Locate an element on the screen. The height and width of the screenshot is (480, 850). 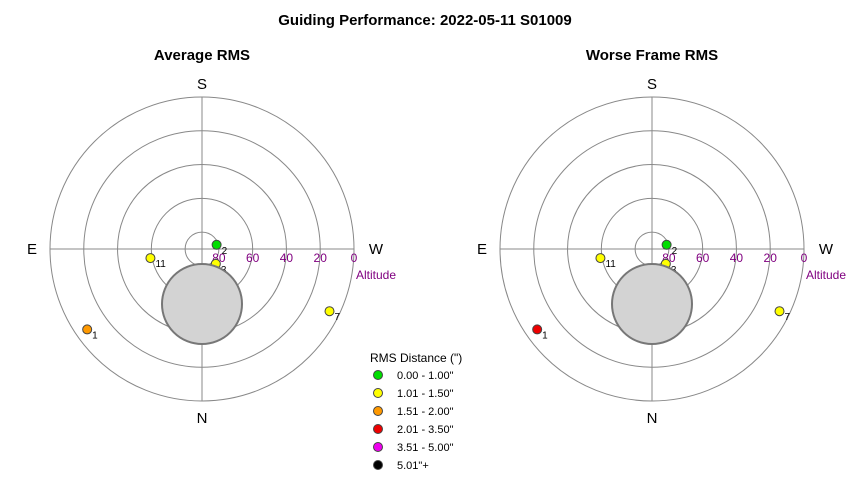
legend-item-label: 3.51 - 5.00" is located at coordinates (425, 448).